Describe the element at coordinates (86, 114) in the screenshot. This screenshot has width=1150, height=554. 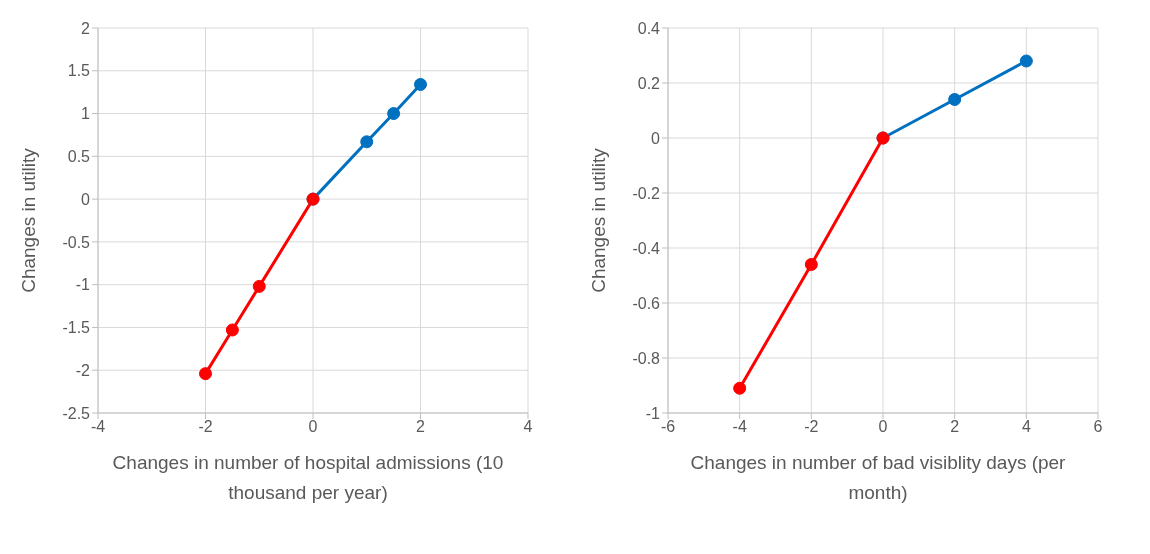
I see `y-tick-label: 1` at that location.